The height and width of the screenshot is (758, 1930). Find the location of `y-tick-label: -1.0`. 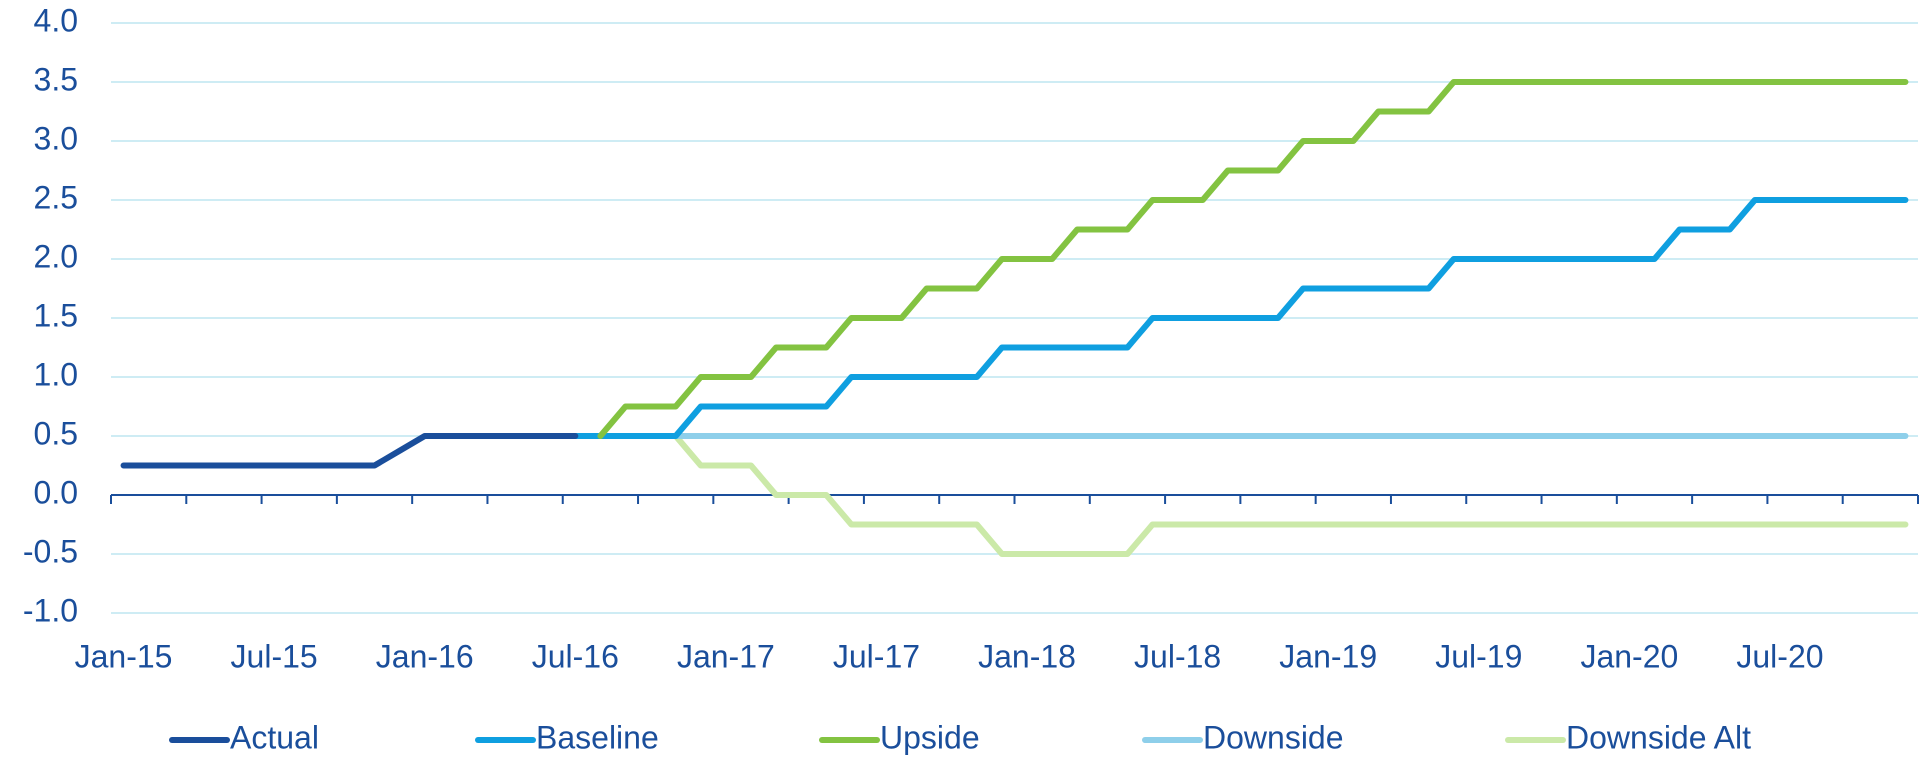

y-tick-label: -1.0 is located at coordinates (50, 610).